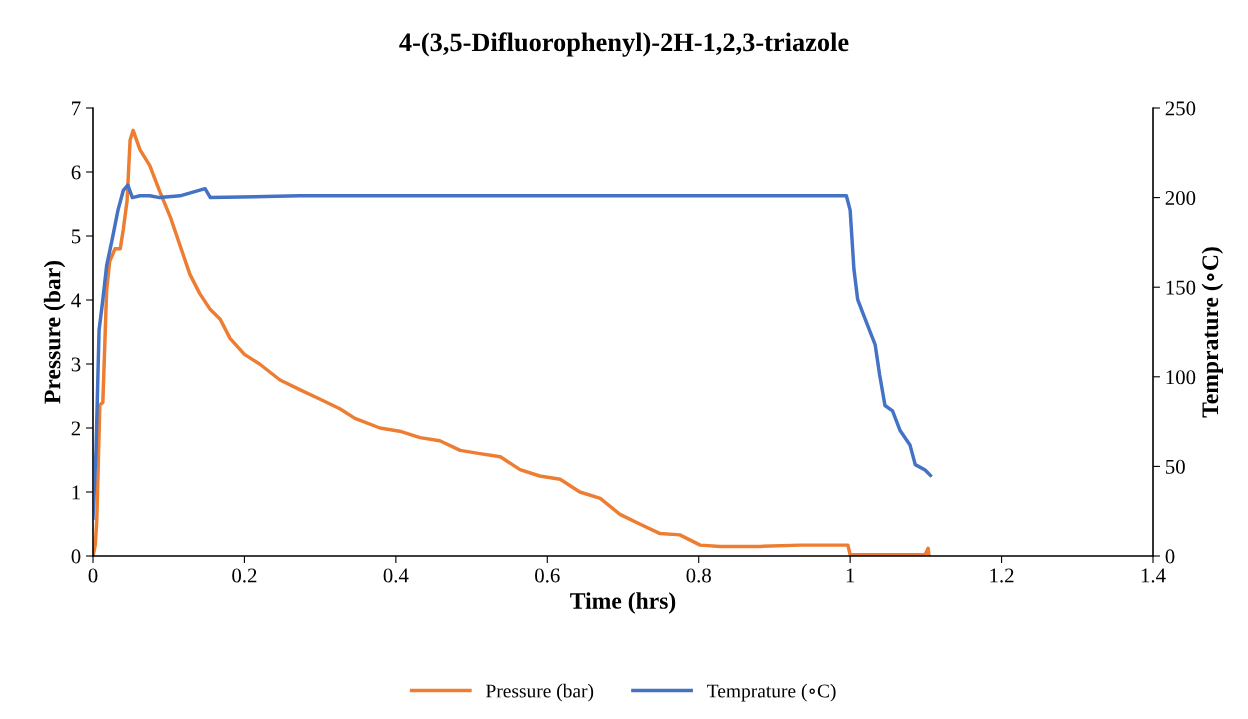 This screenshot has width=1248, height=719. I want to click on y-tick-label: 2, so click(76, 428).